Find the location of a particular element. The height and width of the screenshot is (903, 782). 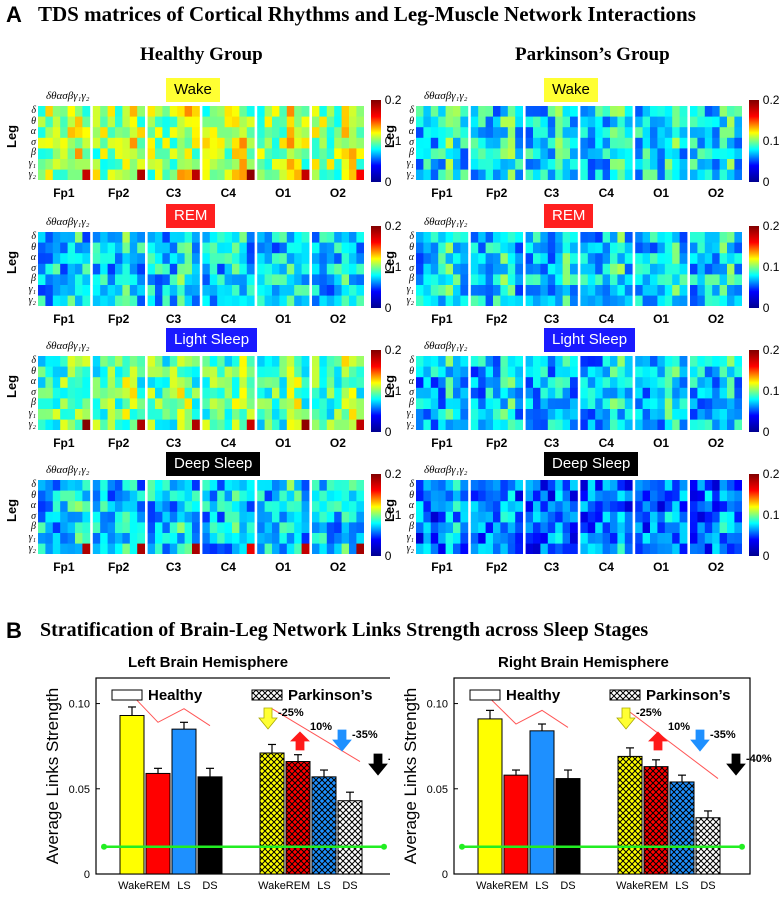

electrode-label-o1: O1 is located at coordinates (661, 319).